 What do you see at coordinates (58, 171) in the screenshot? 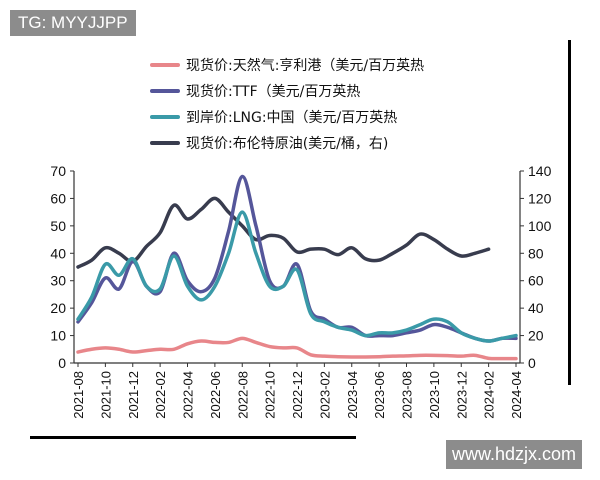
I see `y-left-tick-label: 70` at bounding box center [58, 171].